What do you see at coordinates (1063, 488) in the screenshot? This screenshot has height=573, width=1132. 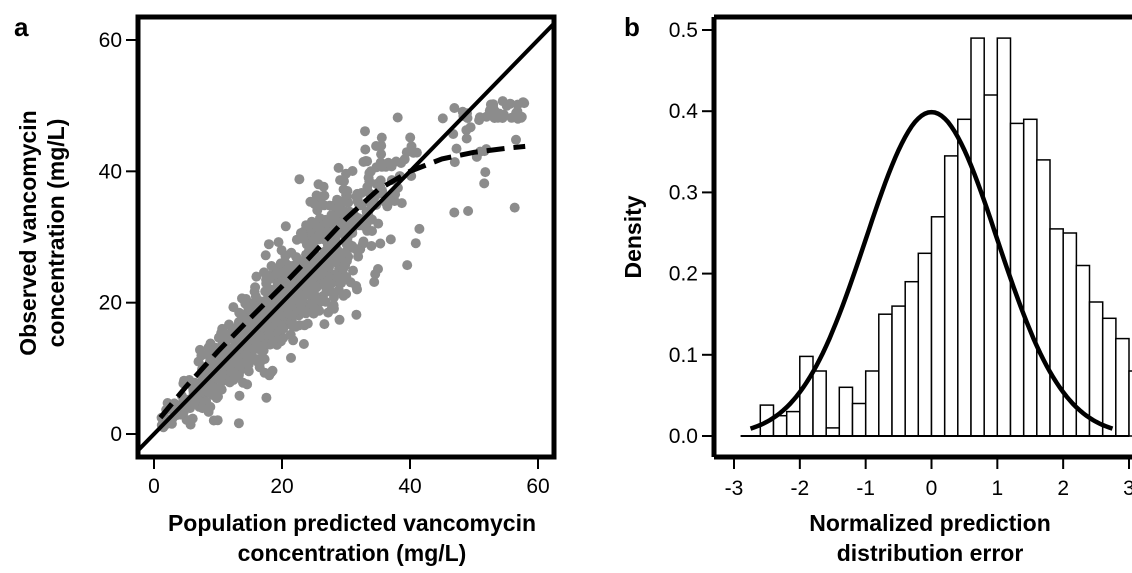 I see `x-tick-label: 2` at bounding box center [1063, 488].